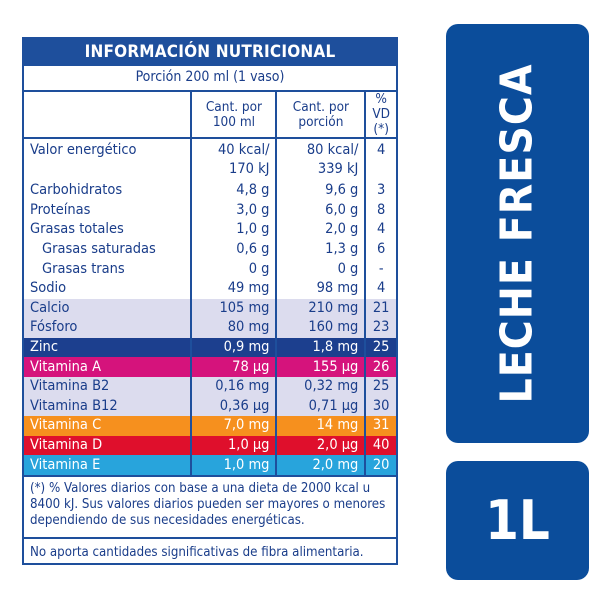 The width and height of the screenshot is (600, 600). I want to click on header-nutrient, so click(108, 115).